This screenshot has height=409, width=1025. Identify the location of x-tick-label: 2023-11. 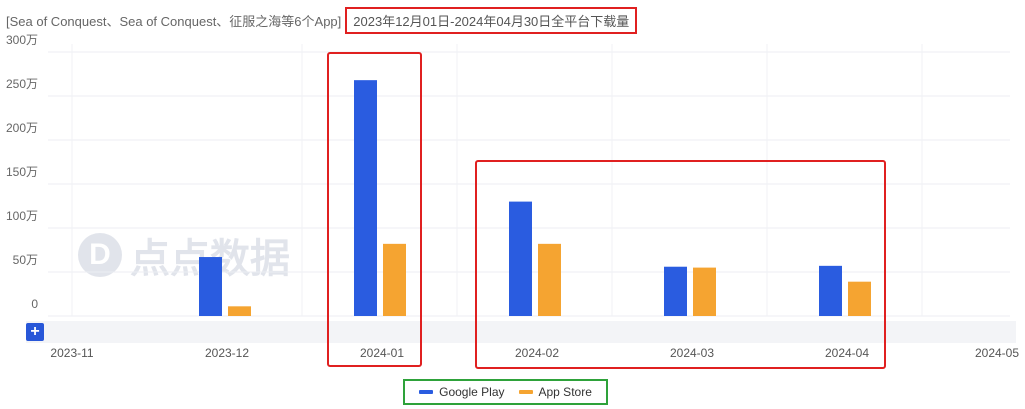
(71, 353).